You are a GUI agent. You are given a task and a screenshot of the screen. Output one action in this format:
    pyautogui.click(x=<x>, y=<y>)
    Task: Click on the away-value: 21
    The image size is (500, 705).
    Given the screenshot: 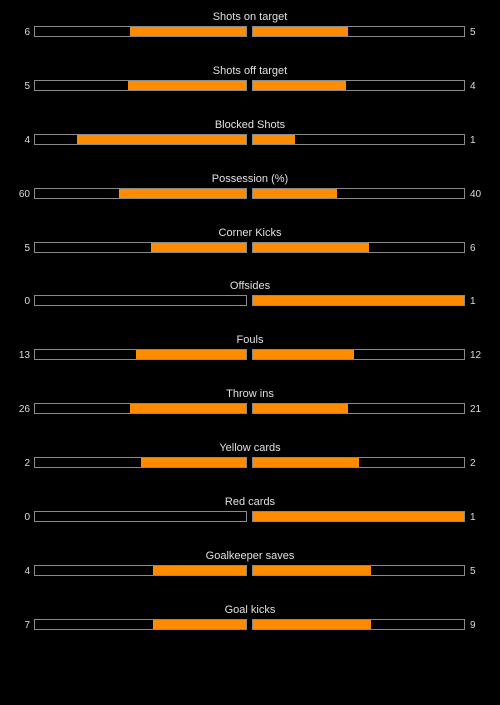 What is the action you would take?
    pyautogui.click(x=476, y=410)
    